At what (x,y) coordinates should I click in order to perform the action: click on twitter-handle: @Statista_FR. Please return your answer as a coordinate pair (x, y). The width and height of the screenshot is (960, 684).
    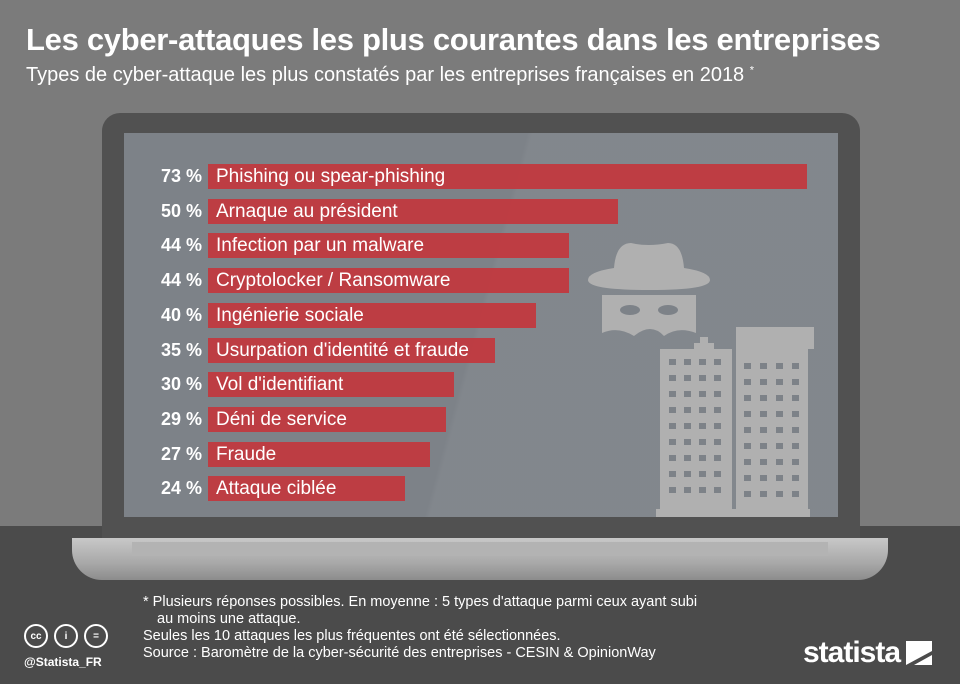
    Looking at the image, I should click on (63, 662).